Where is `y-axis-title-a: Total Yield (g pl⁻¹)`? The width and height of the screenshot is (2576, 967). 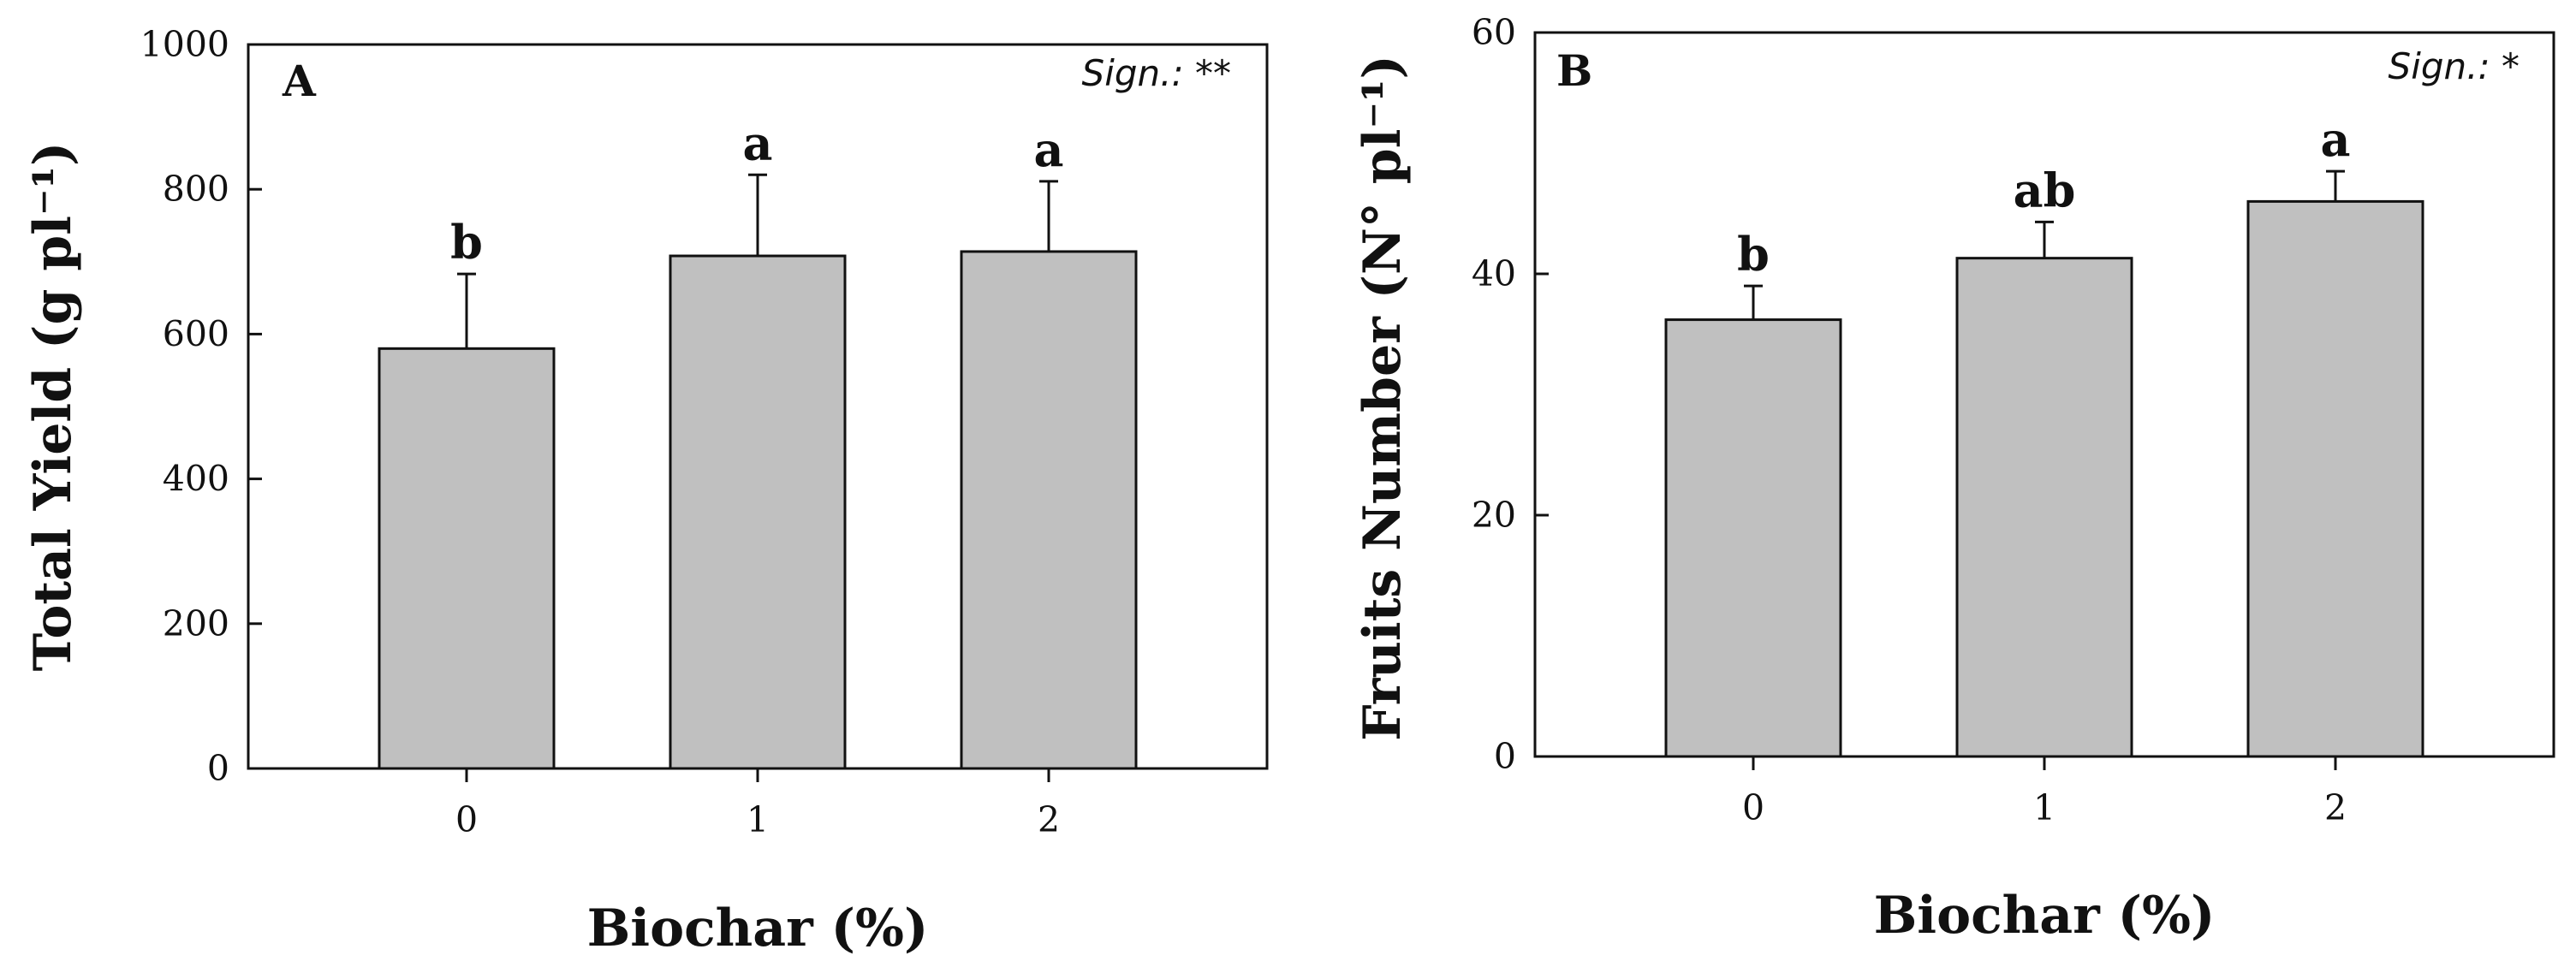
y-axis-title-a: Total Yield (g pl⁻¹) is located at coordinates (53, 407).